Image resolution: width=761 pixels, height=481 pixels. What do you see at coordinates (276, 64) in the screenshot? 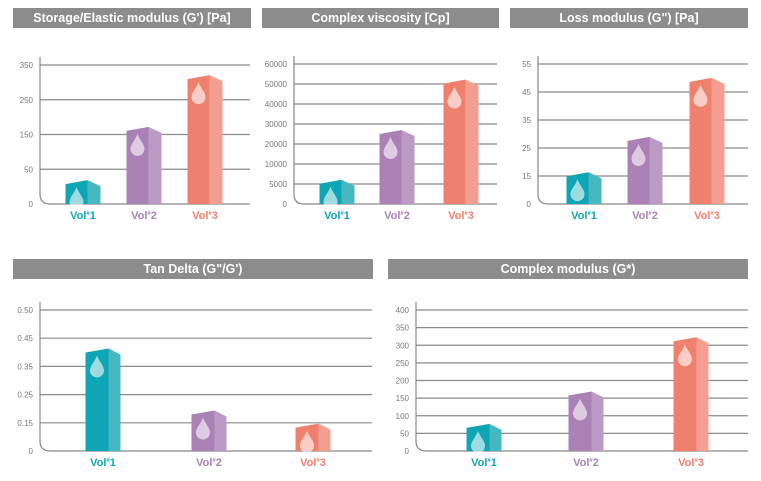
I see `y-tick-label: 60000` at bounding box center [276, 64].